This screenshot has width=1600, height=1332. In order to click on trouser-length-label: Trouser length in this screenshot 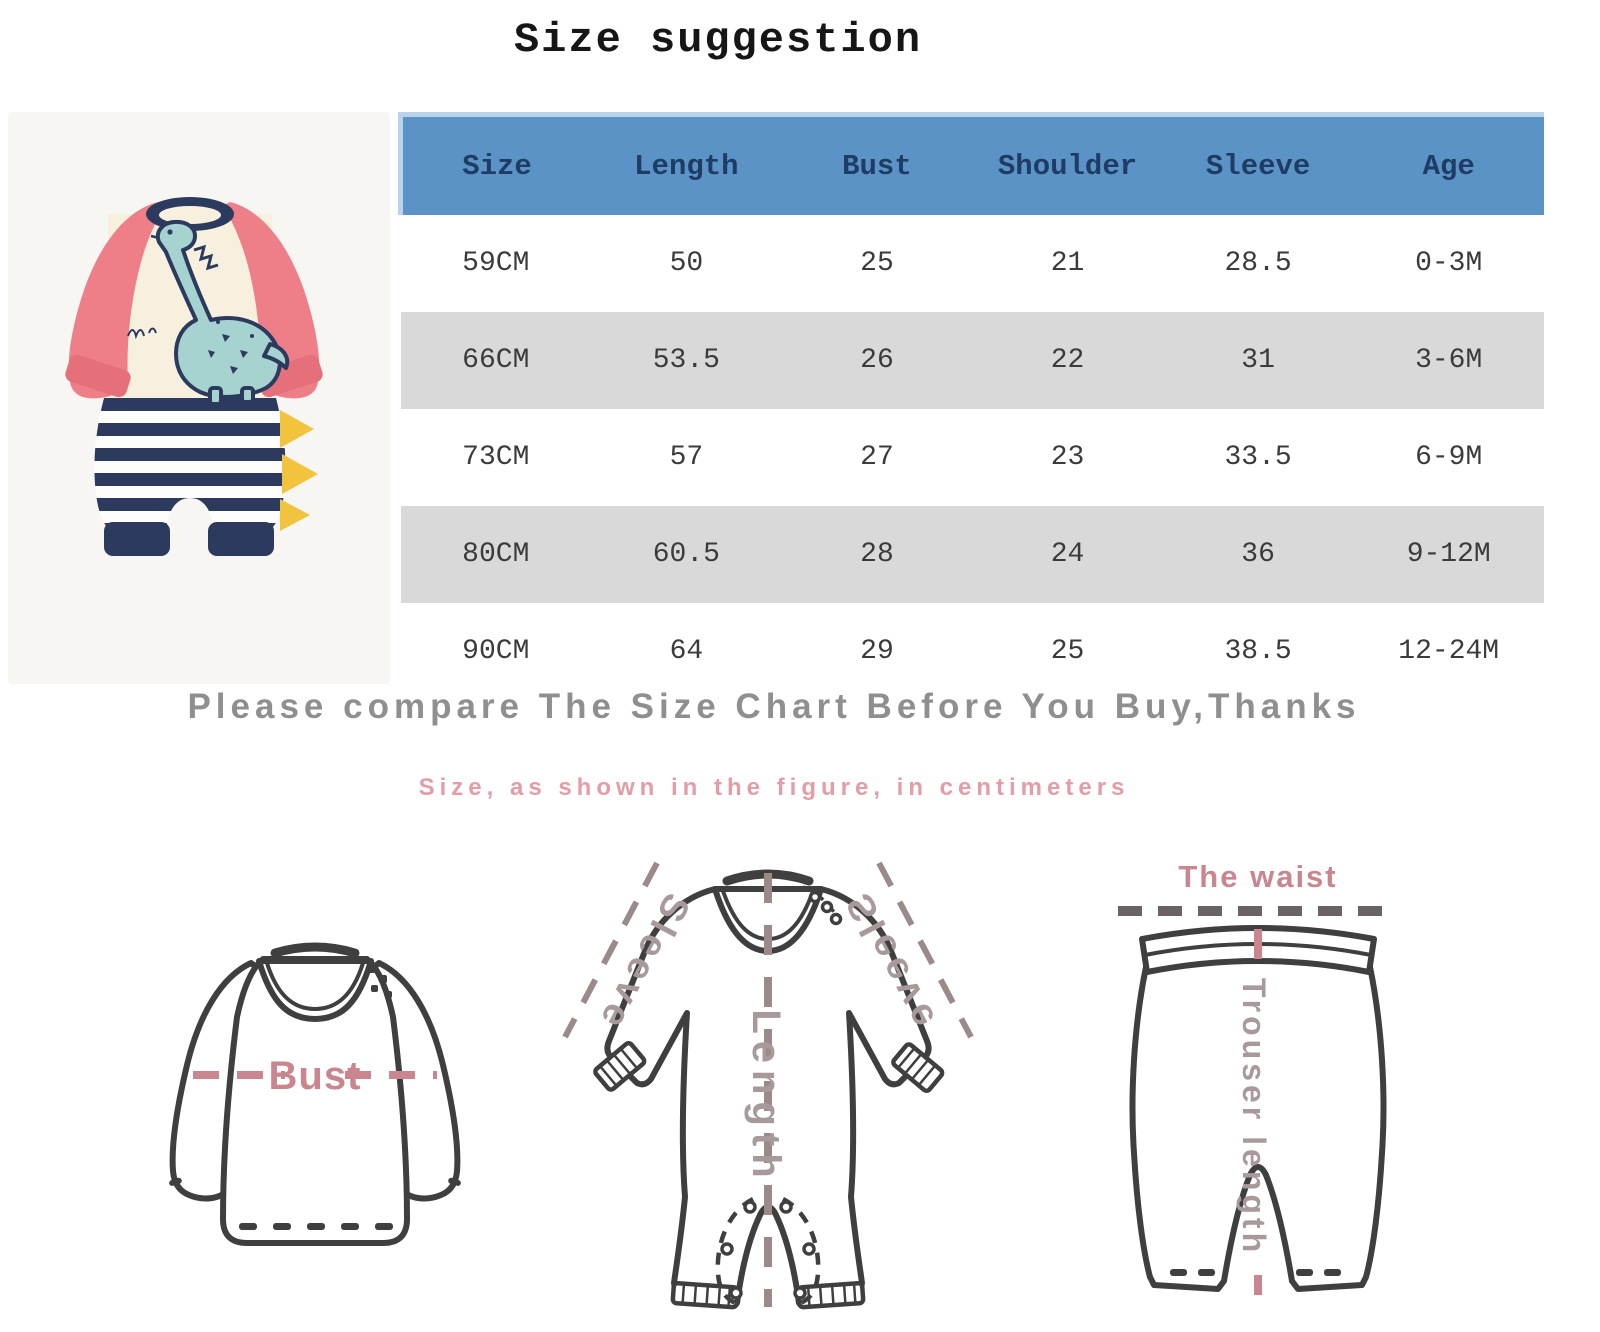, I will do `click(1254, 1117)`.